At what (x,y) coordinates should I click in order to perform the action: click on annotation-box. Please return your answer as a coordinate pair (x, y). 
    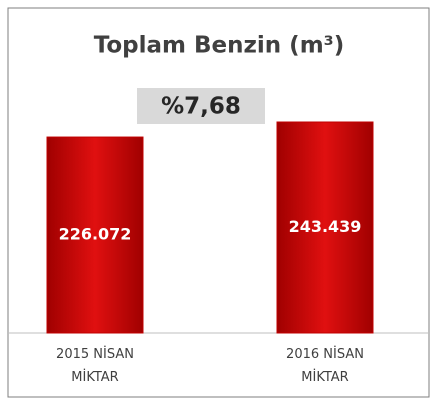
    Looking at the image, I should click on (201, 106).